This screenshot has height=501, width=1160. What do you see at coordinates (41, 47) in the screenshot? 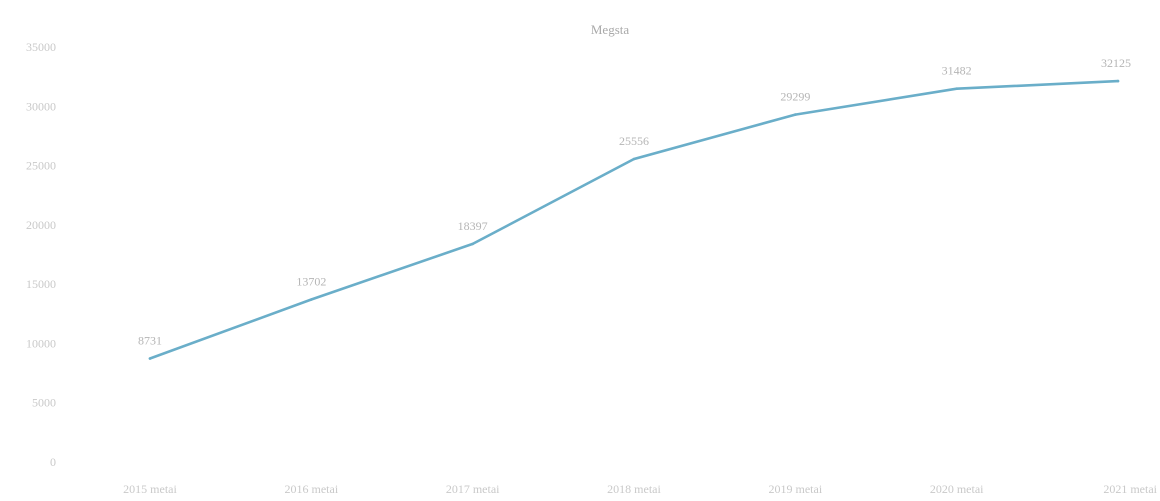
I see `y-tick-label: 35000` at bounding box center [41, 47].